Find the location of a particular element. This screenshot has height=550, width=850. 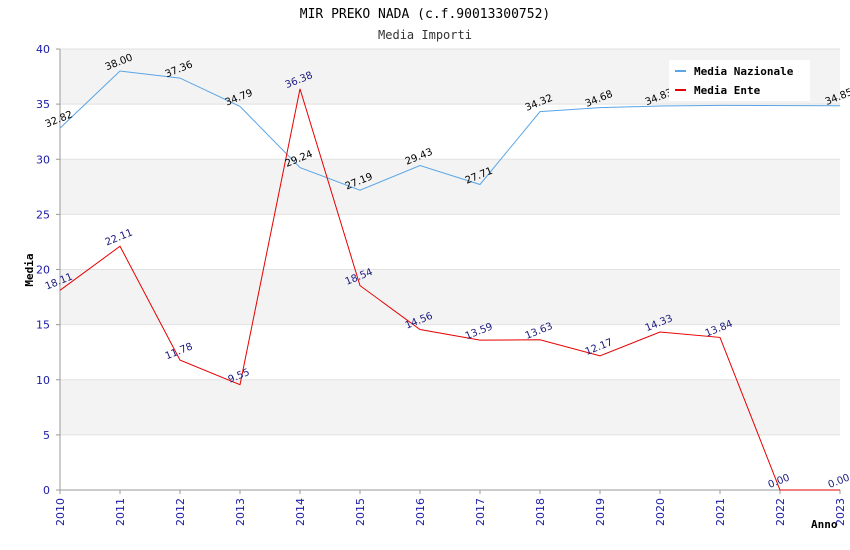

y-tick-label: 10 is located at coordinates (43, 380).